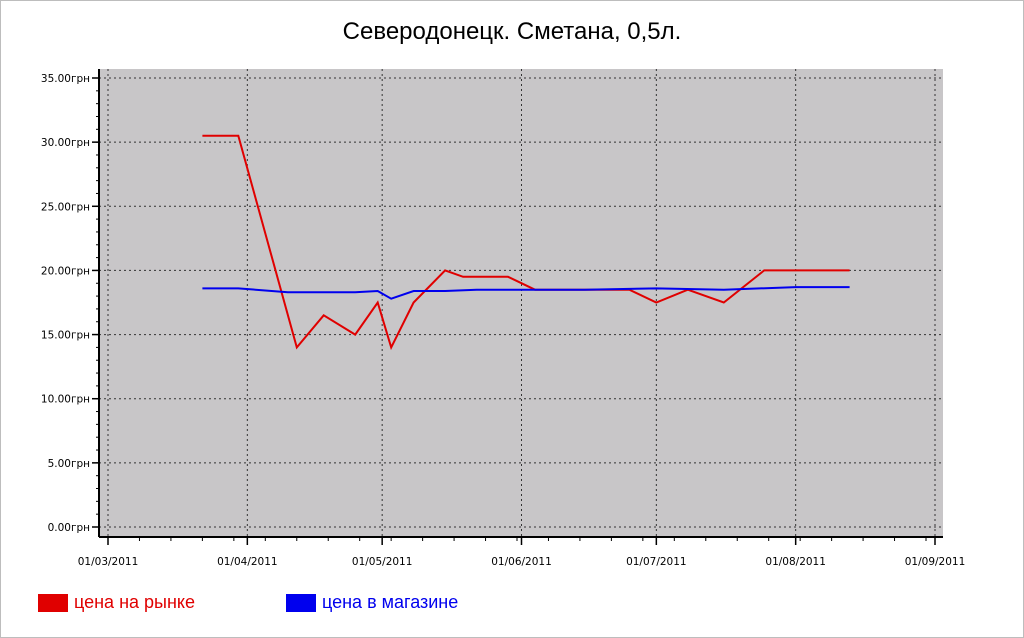  What do you see at coordinates (134, 602) in the screenshot?
I see `legend-label-market: цена на рынке` at bounding box center [134, 602].